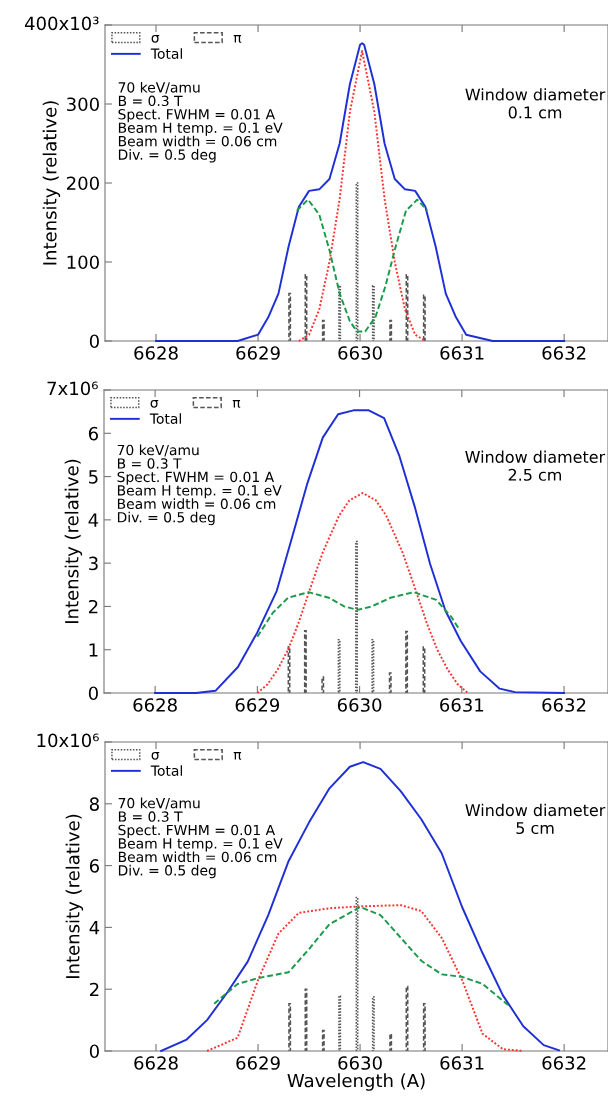 Image resolution: width=608 pixels, height=1101 pixels. Describe the element at coordinates (61, 23) in the screenshot. I see `text: 400x10³` at that location.